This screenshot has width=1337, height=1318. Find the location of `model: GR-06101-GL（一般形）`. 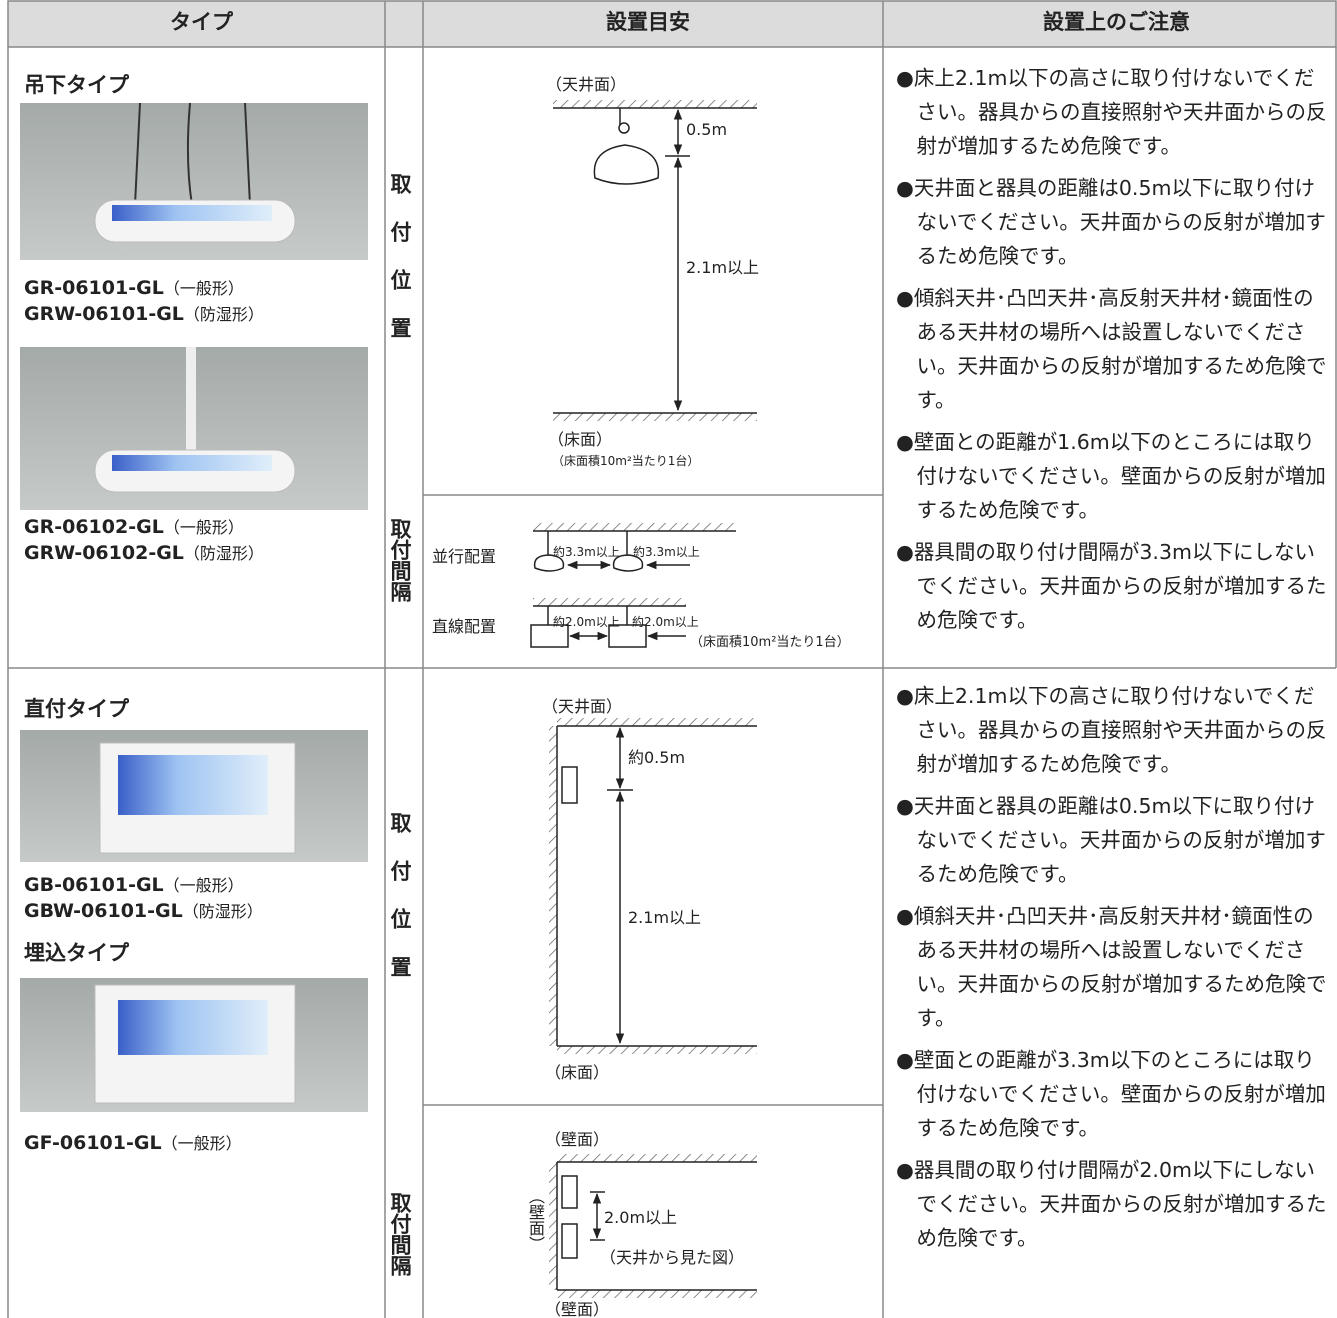

model: GR-06101-GL（一般形） is located at coordinates (134, 288).